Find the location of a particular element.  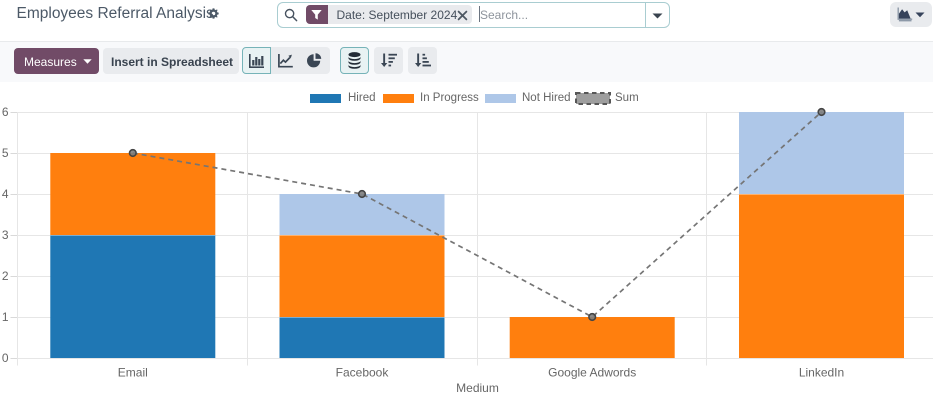

svg-text: 3 is located at coordinates (5, 235).